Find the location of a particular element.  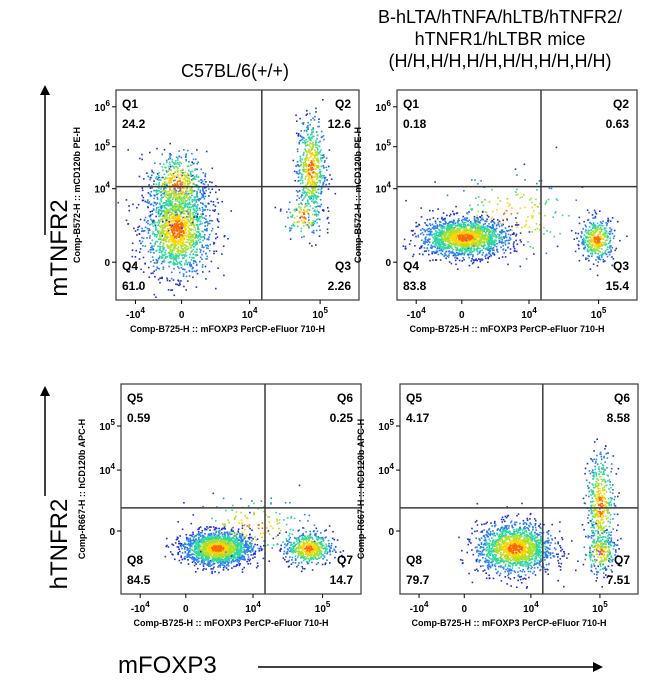

y-tick-label: 106 is located at coordinates (102, 106).